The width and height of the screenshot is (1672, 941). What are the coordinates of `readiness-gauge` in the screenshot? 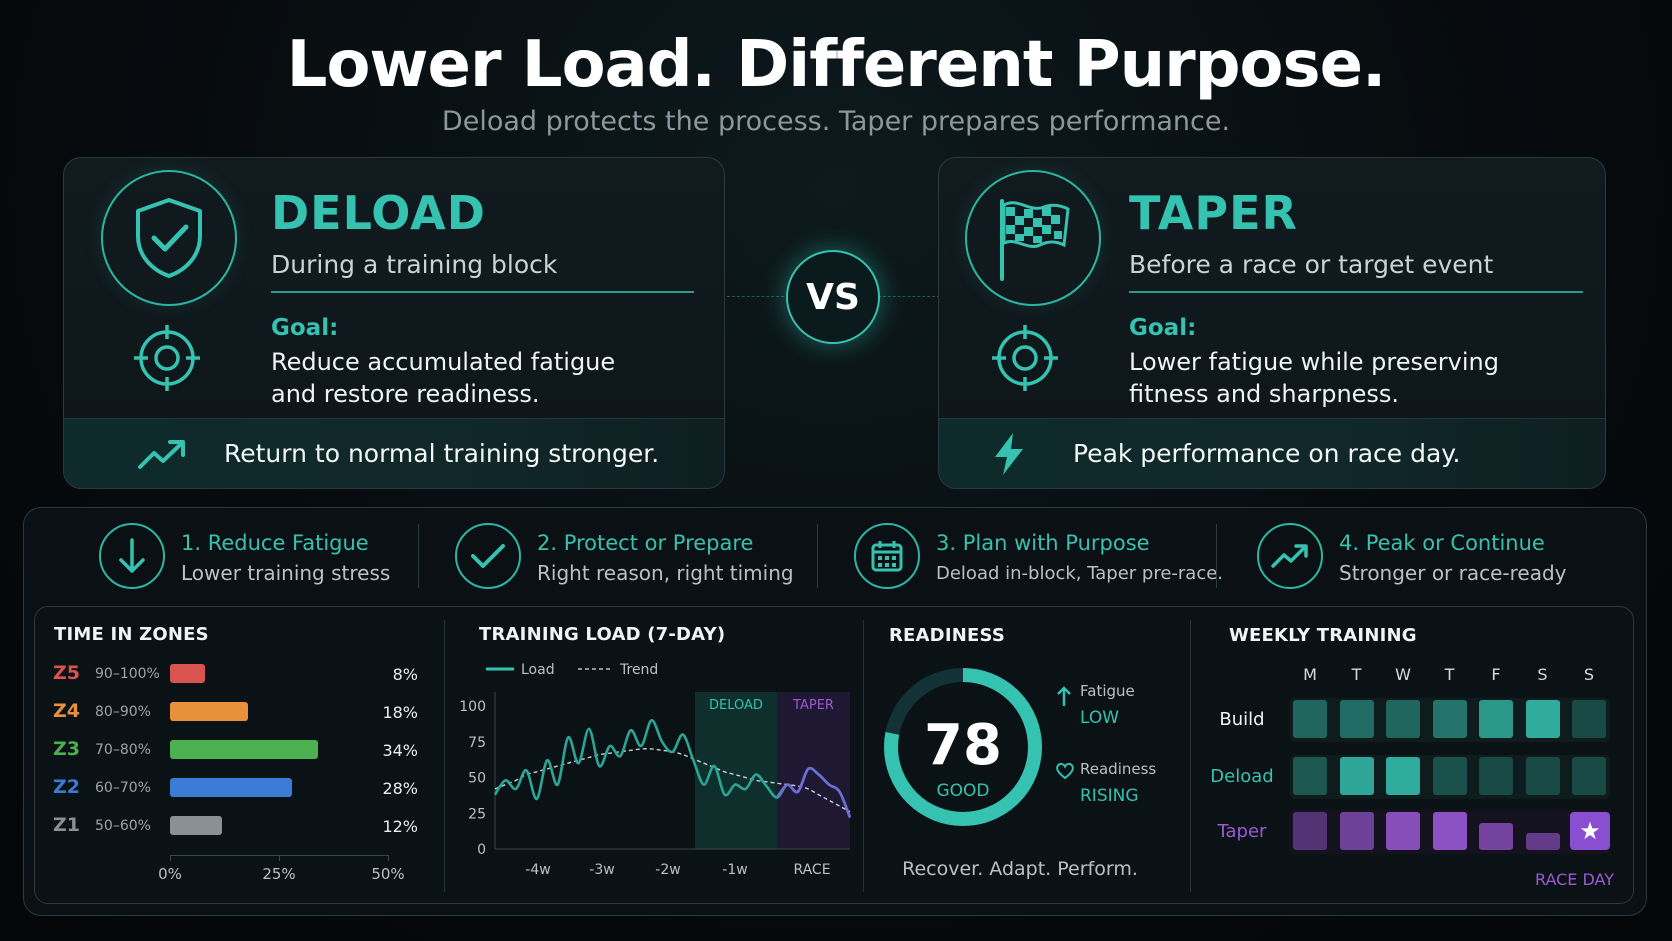 It's located at (963, 747).